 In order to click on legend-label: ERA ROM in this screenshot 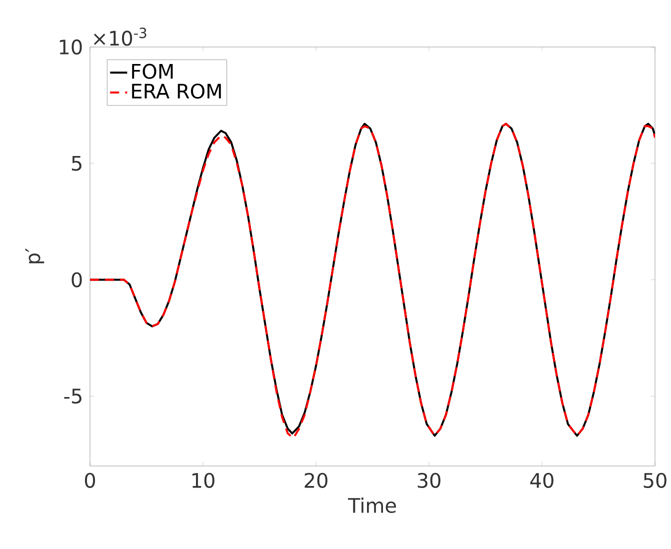, I will do `click(176, 91)`.